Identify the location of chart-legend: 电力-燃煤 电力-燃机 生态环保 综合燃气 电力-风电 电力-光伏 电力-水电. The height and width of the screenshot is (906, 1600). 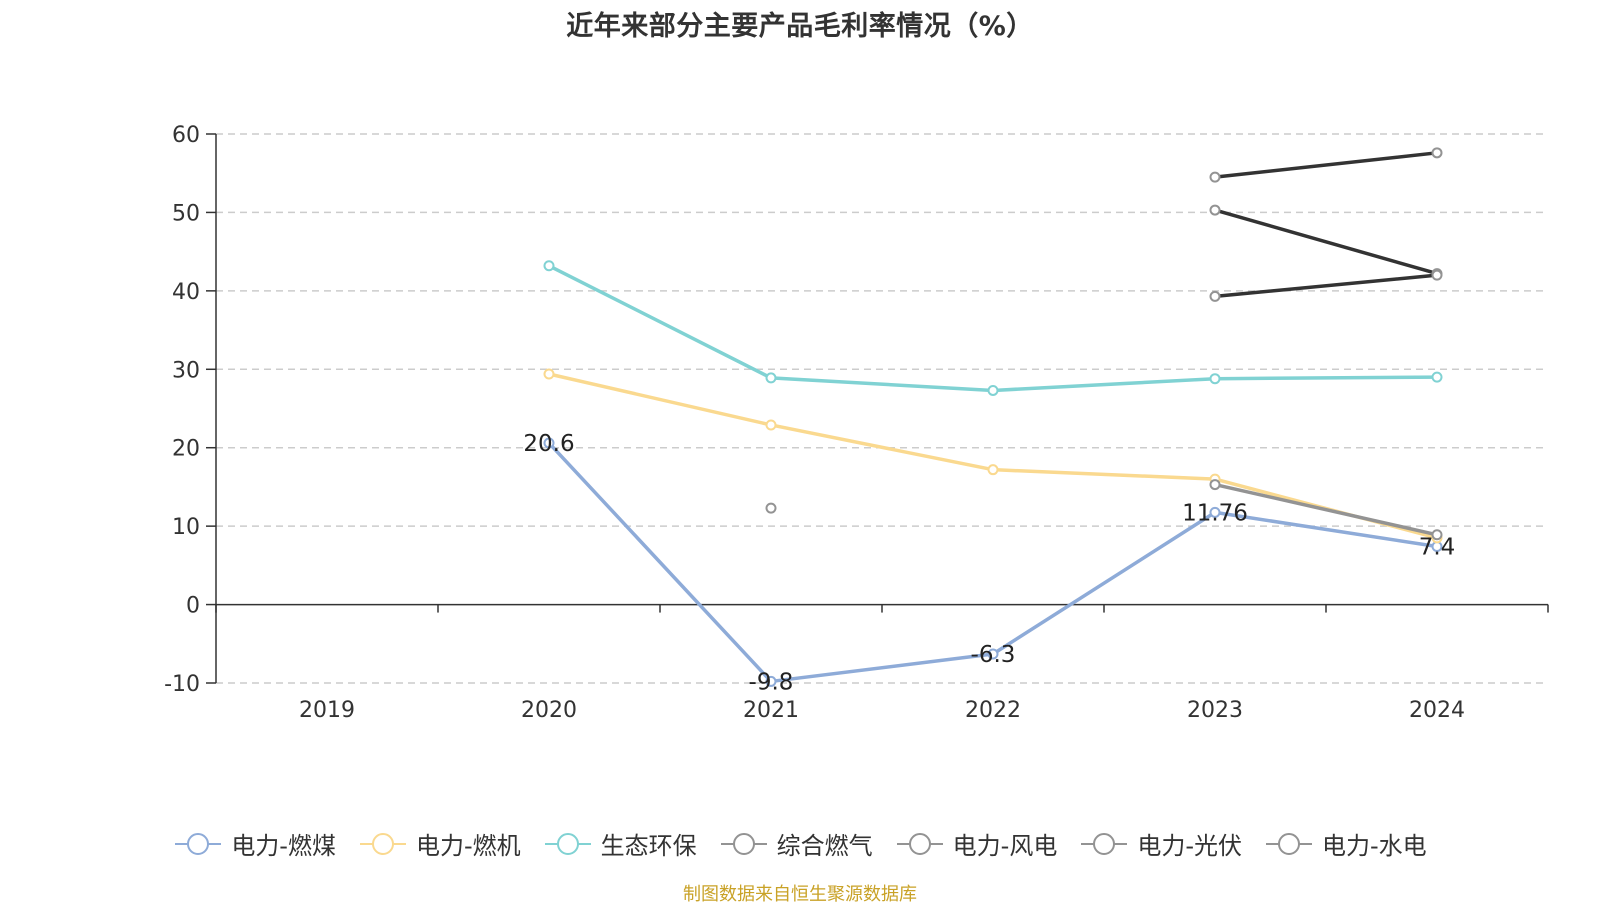
(800, 843).